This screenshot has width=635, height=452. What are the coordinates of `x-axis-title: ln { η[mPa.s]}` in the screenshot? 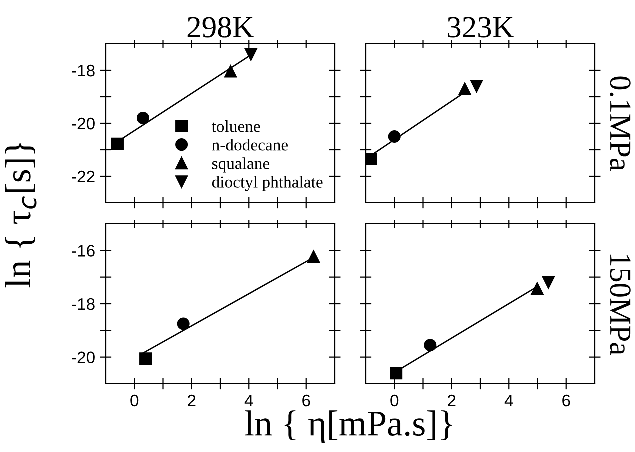 It's located at (348, 427).